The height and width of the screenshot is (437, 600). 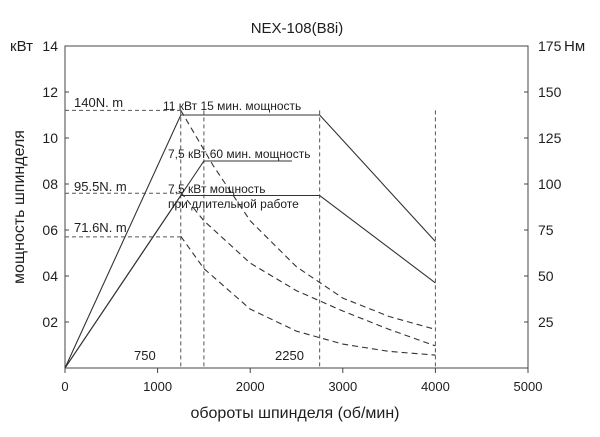 I want to click on y-tick-label: 04, so click(x=50, y=276).